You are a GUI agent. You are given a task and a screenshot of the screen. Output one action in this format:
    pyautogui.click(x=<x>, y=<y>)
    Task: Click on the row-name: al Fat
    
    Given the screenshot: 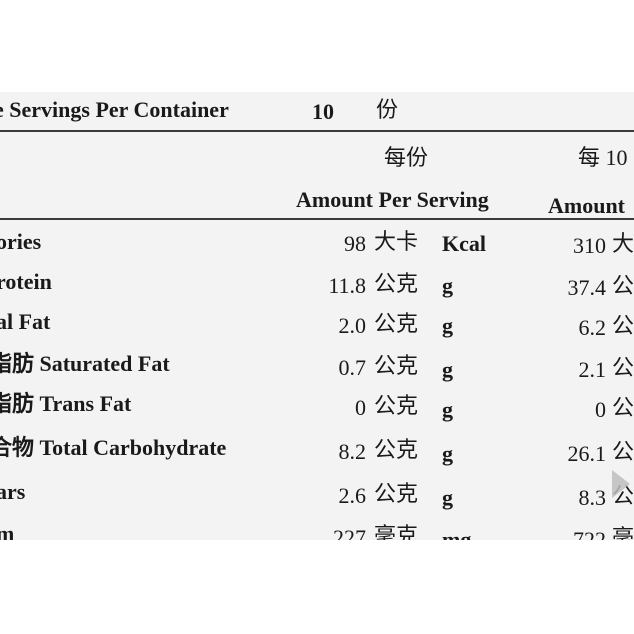 What is the action you would take?
    pyautogui.click(x=25, y=321)
    